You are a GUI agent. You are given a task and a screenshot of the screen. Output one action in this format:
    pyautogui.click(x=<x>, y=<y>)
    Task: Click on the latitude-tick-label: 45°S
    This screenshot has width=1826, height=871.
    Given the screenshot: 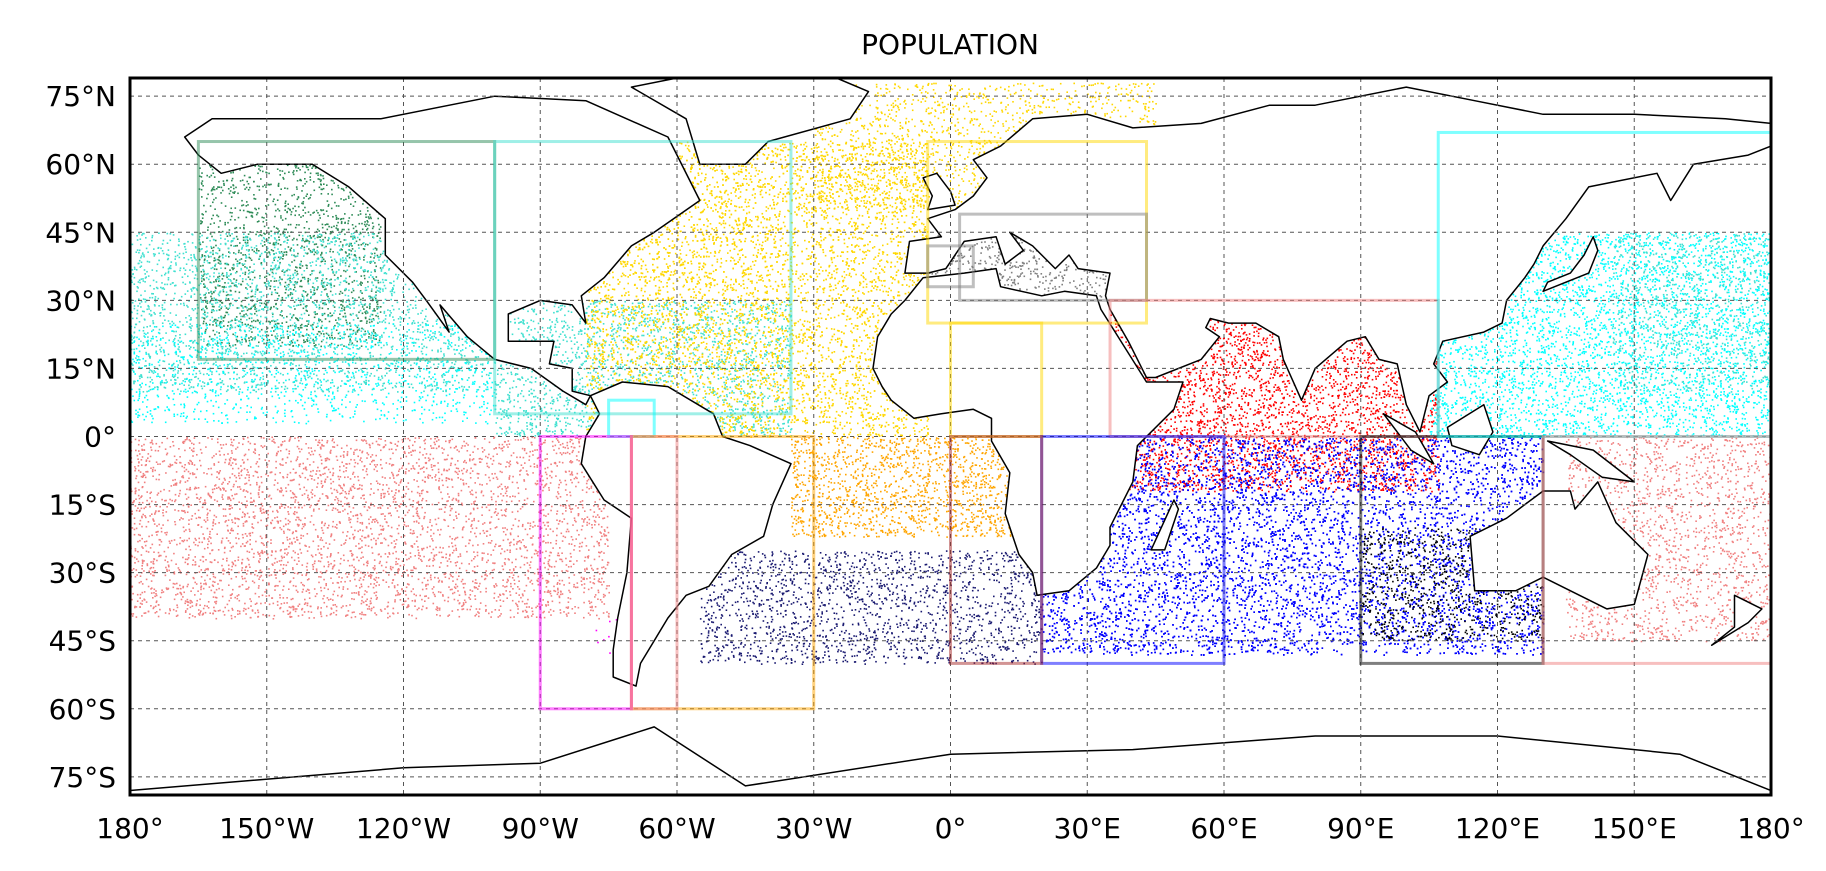 What is the action you would take?
    pyautogui.click(x=82, y=641)
    